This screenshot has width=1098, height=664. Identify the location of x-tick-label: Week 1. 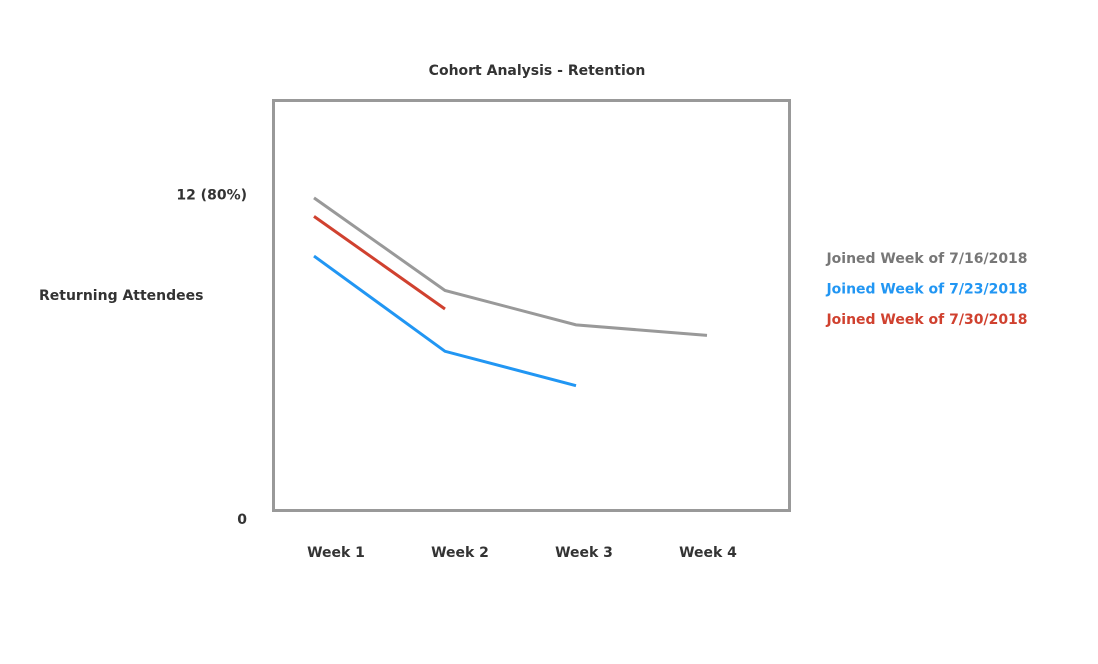
(336, 553).